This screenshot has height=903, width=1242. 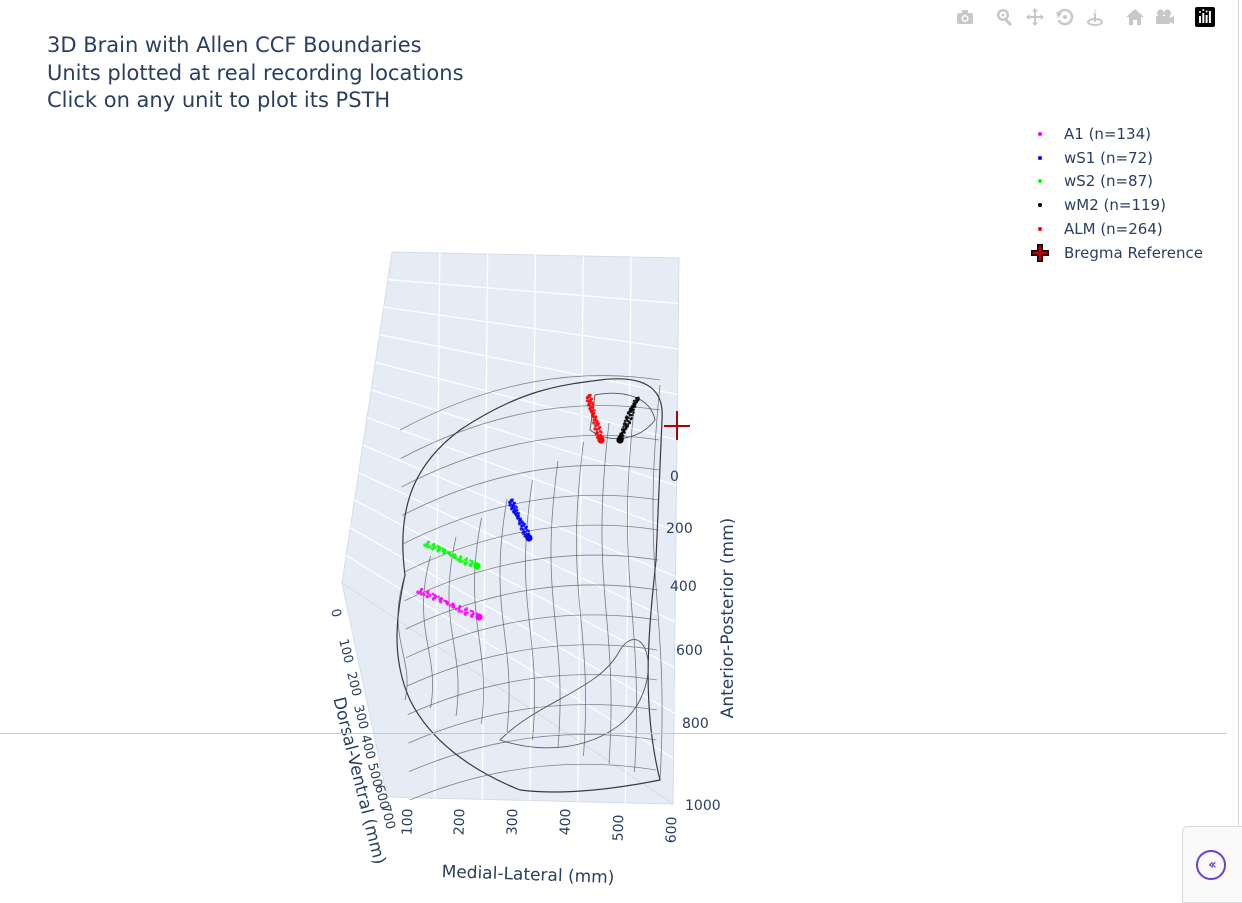 I want to click on unit-markers, so click(x=528, y=507).